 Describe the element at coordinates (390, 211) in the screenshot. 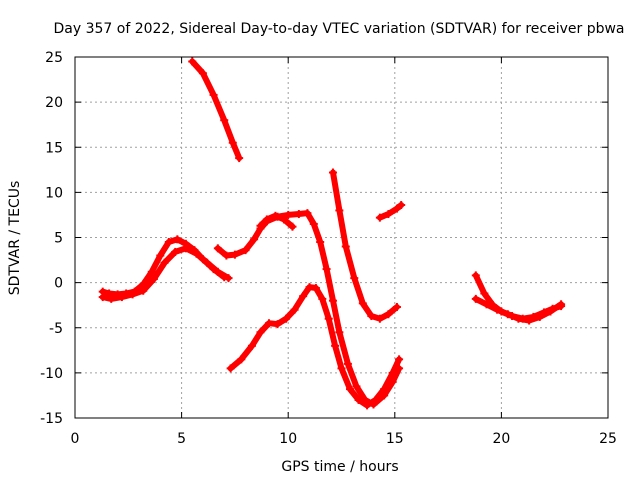

I see `series-arc-h` at that location.